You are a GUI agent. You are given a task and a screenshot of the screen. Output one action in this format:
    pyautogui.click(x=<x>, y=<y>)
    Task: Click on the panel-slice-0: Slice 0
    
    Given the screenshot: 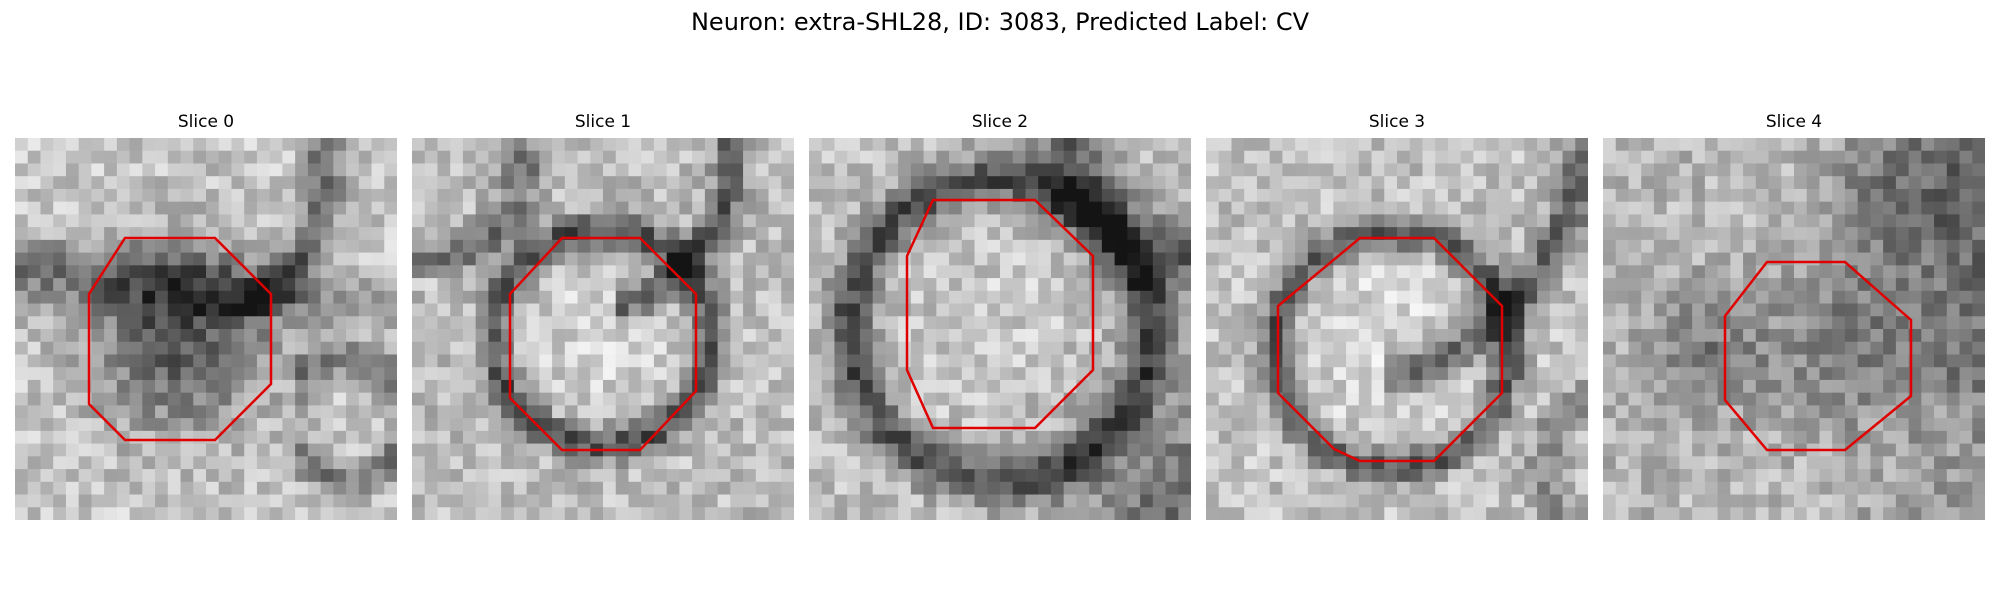 What is the action you would take?
    pyautogui.click(x=206, y=315)
    